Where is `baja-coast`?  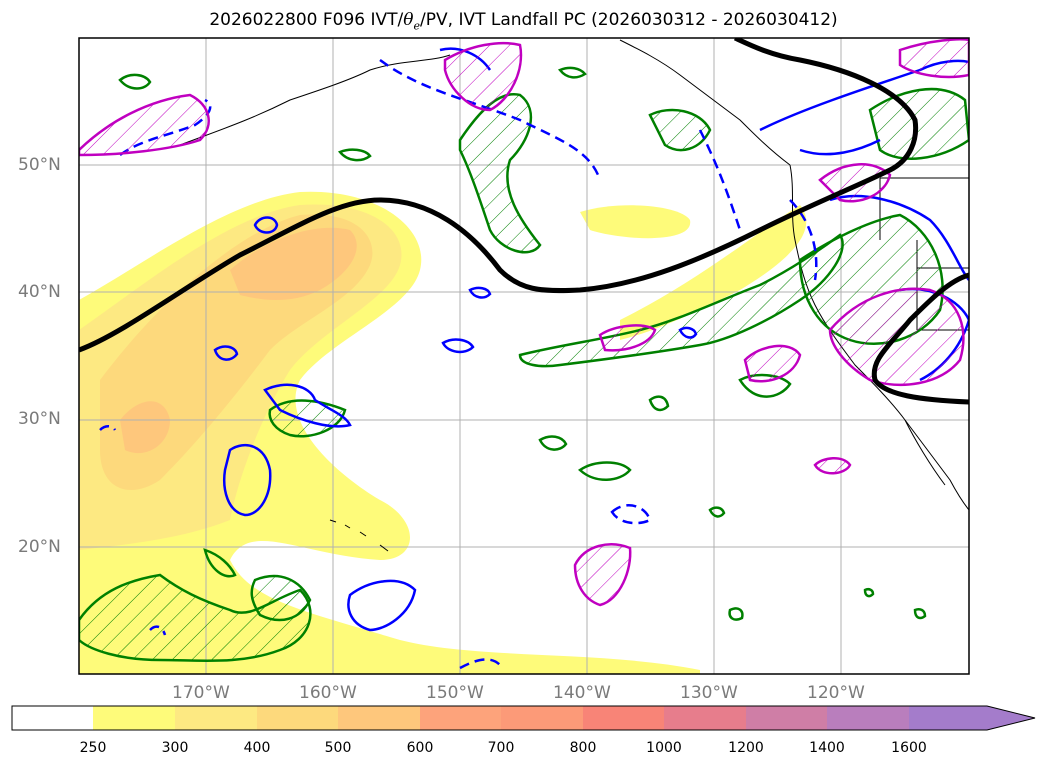
baja-coast is located at coordinates (925, 452).